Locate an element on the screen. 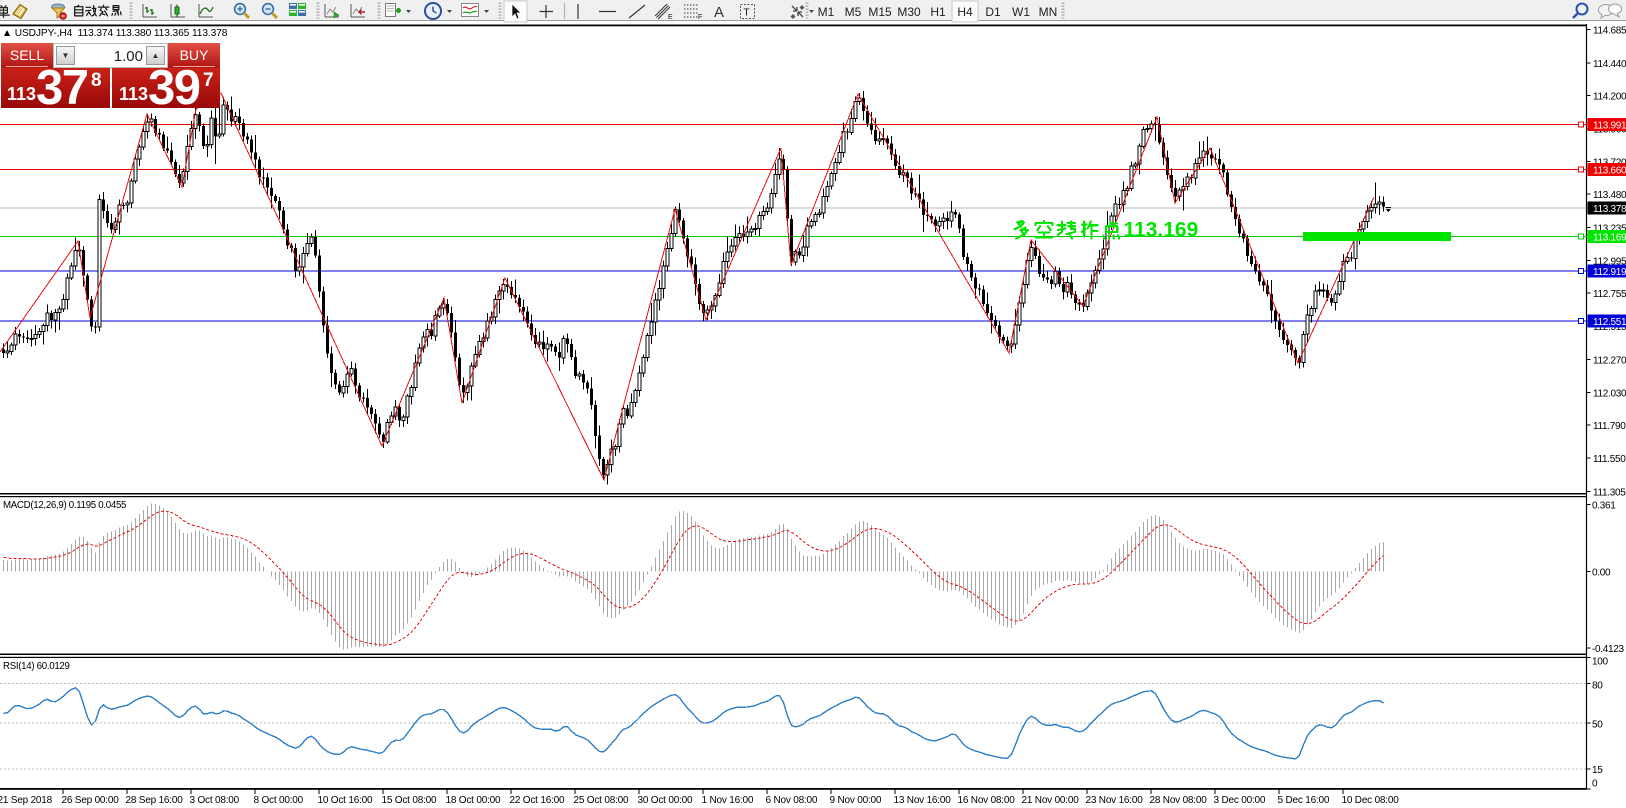 Image resolution: width=1626 pixels, height=808 pixels. svg-text: D1 is located at coordinates (993, 12).